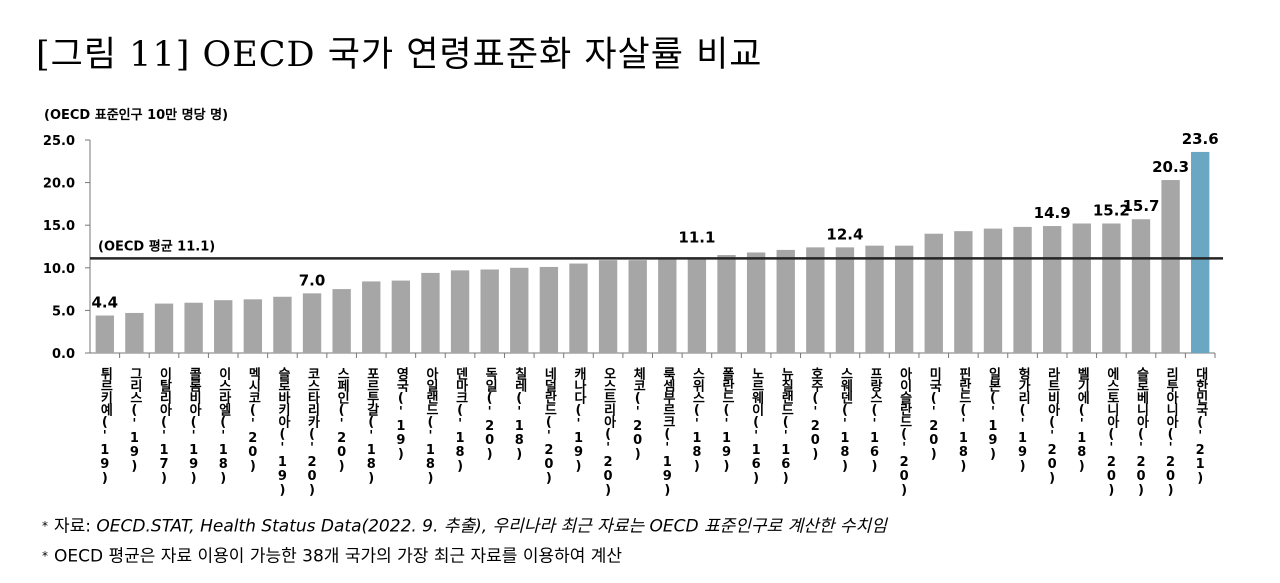 The height and width of the screenshot is (583, 1280). Describe the element at coordinates (1022, 419) in the screenshot. I see `x-tick-label: 헝가리('19)` at that location.